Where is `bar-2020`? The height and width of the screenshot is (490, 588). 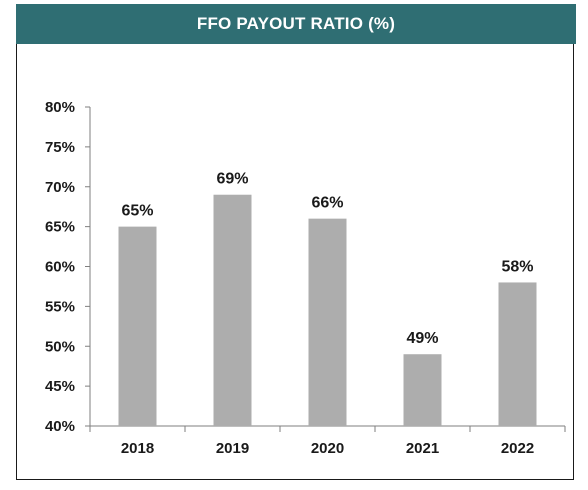 bar-2020 is located at coordinates (327, 322).